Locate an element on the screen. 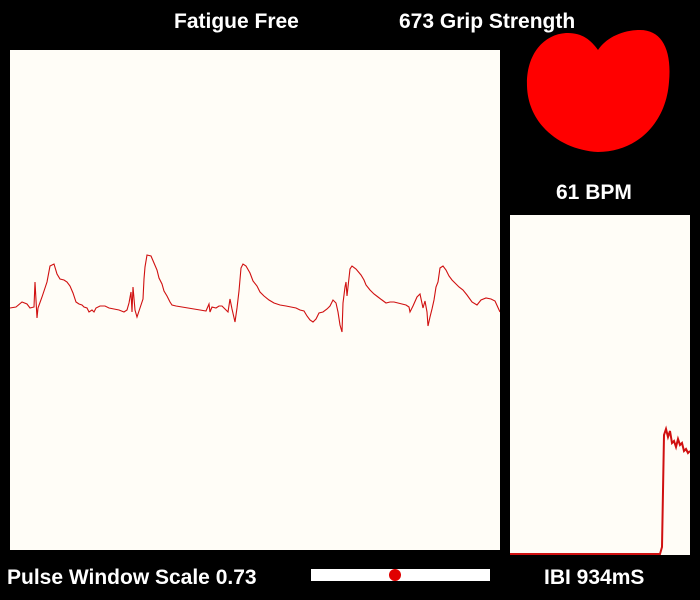 Image resolution: width=700 pixels, height=600 pixels. heart-icon is located at coordinates (598, 91).